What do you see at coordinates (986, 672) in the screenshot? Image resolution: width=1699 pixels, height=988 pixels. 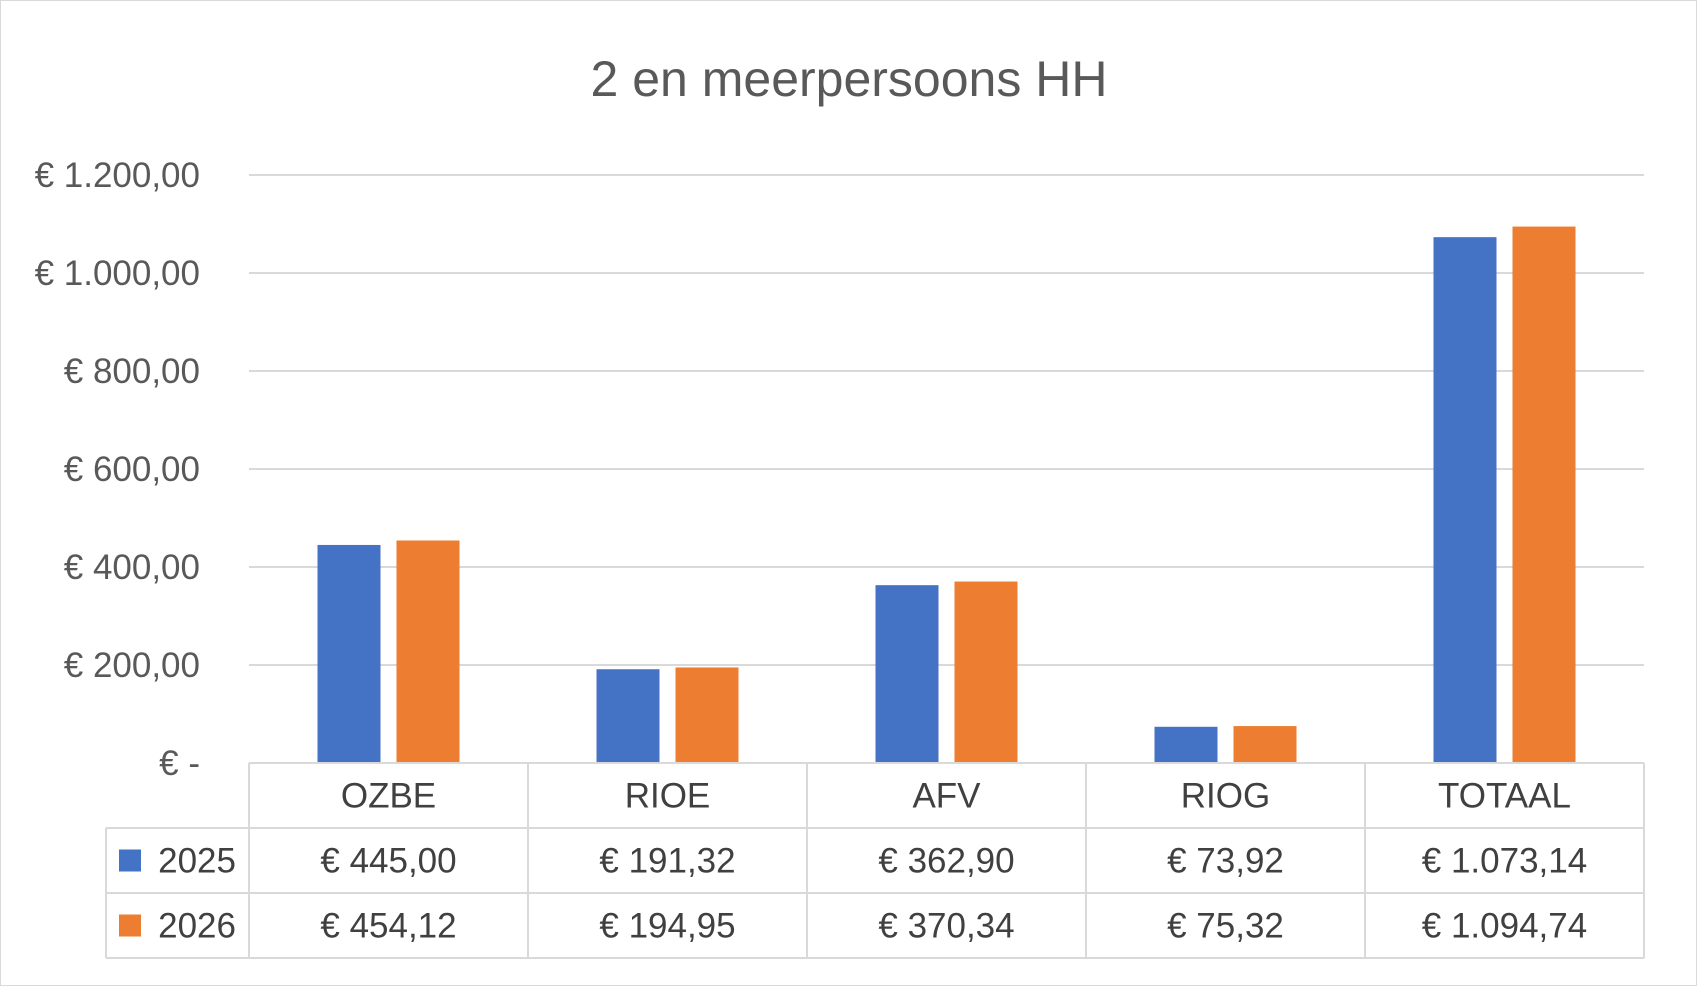 I see `bar-afv-2026` at bounding box center [986, 672].